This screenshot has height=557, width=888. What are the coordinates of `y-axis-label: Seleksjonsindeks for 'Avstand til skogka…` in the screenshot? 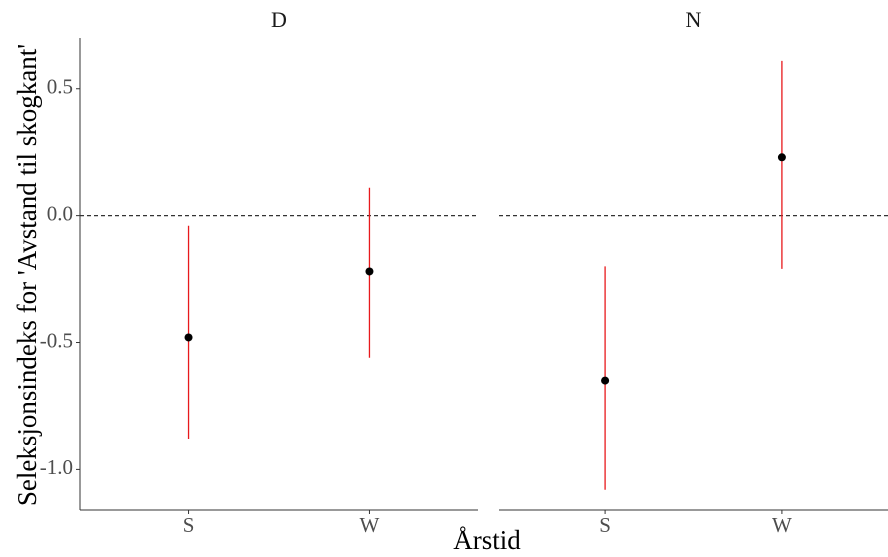 It's located at (27, 275).